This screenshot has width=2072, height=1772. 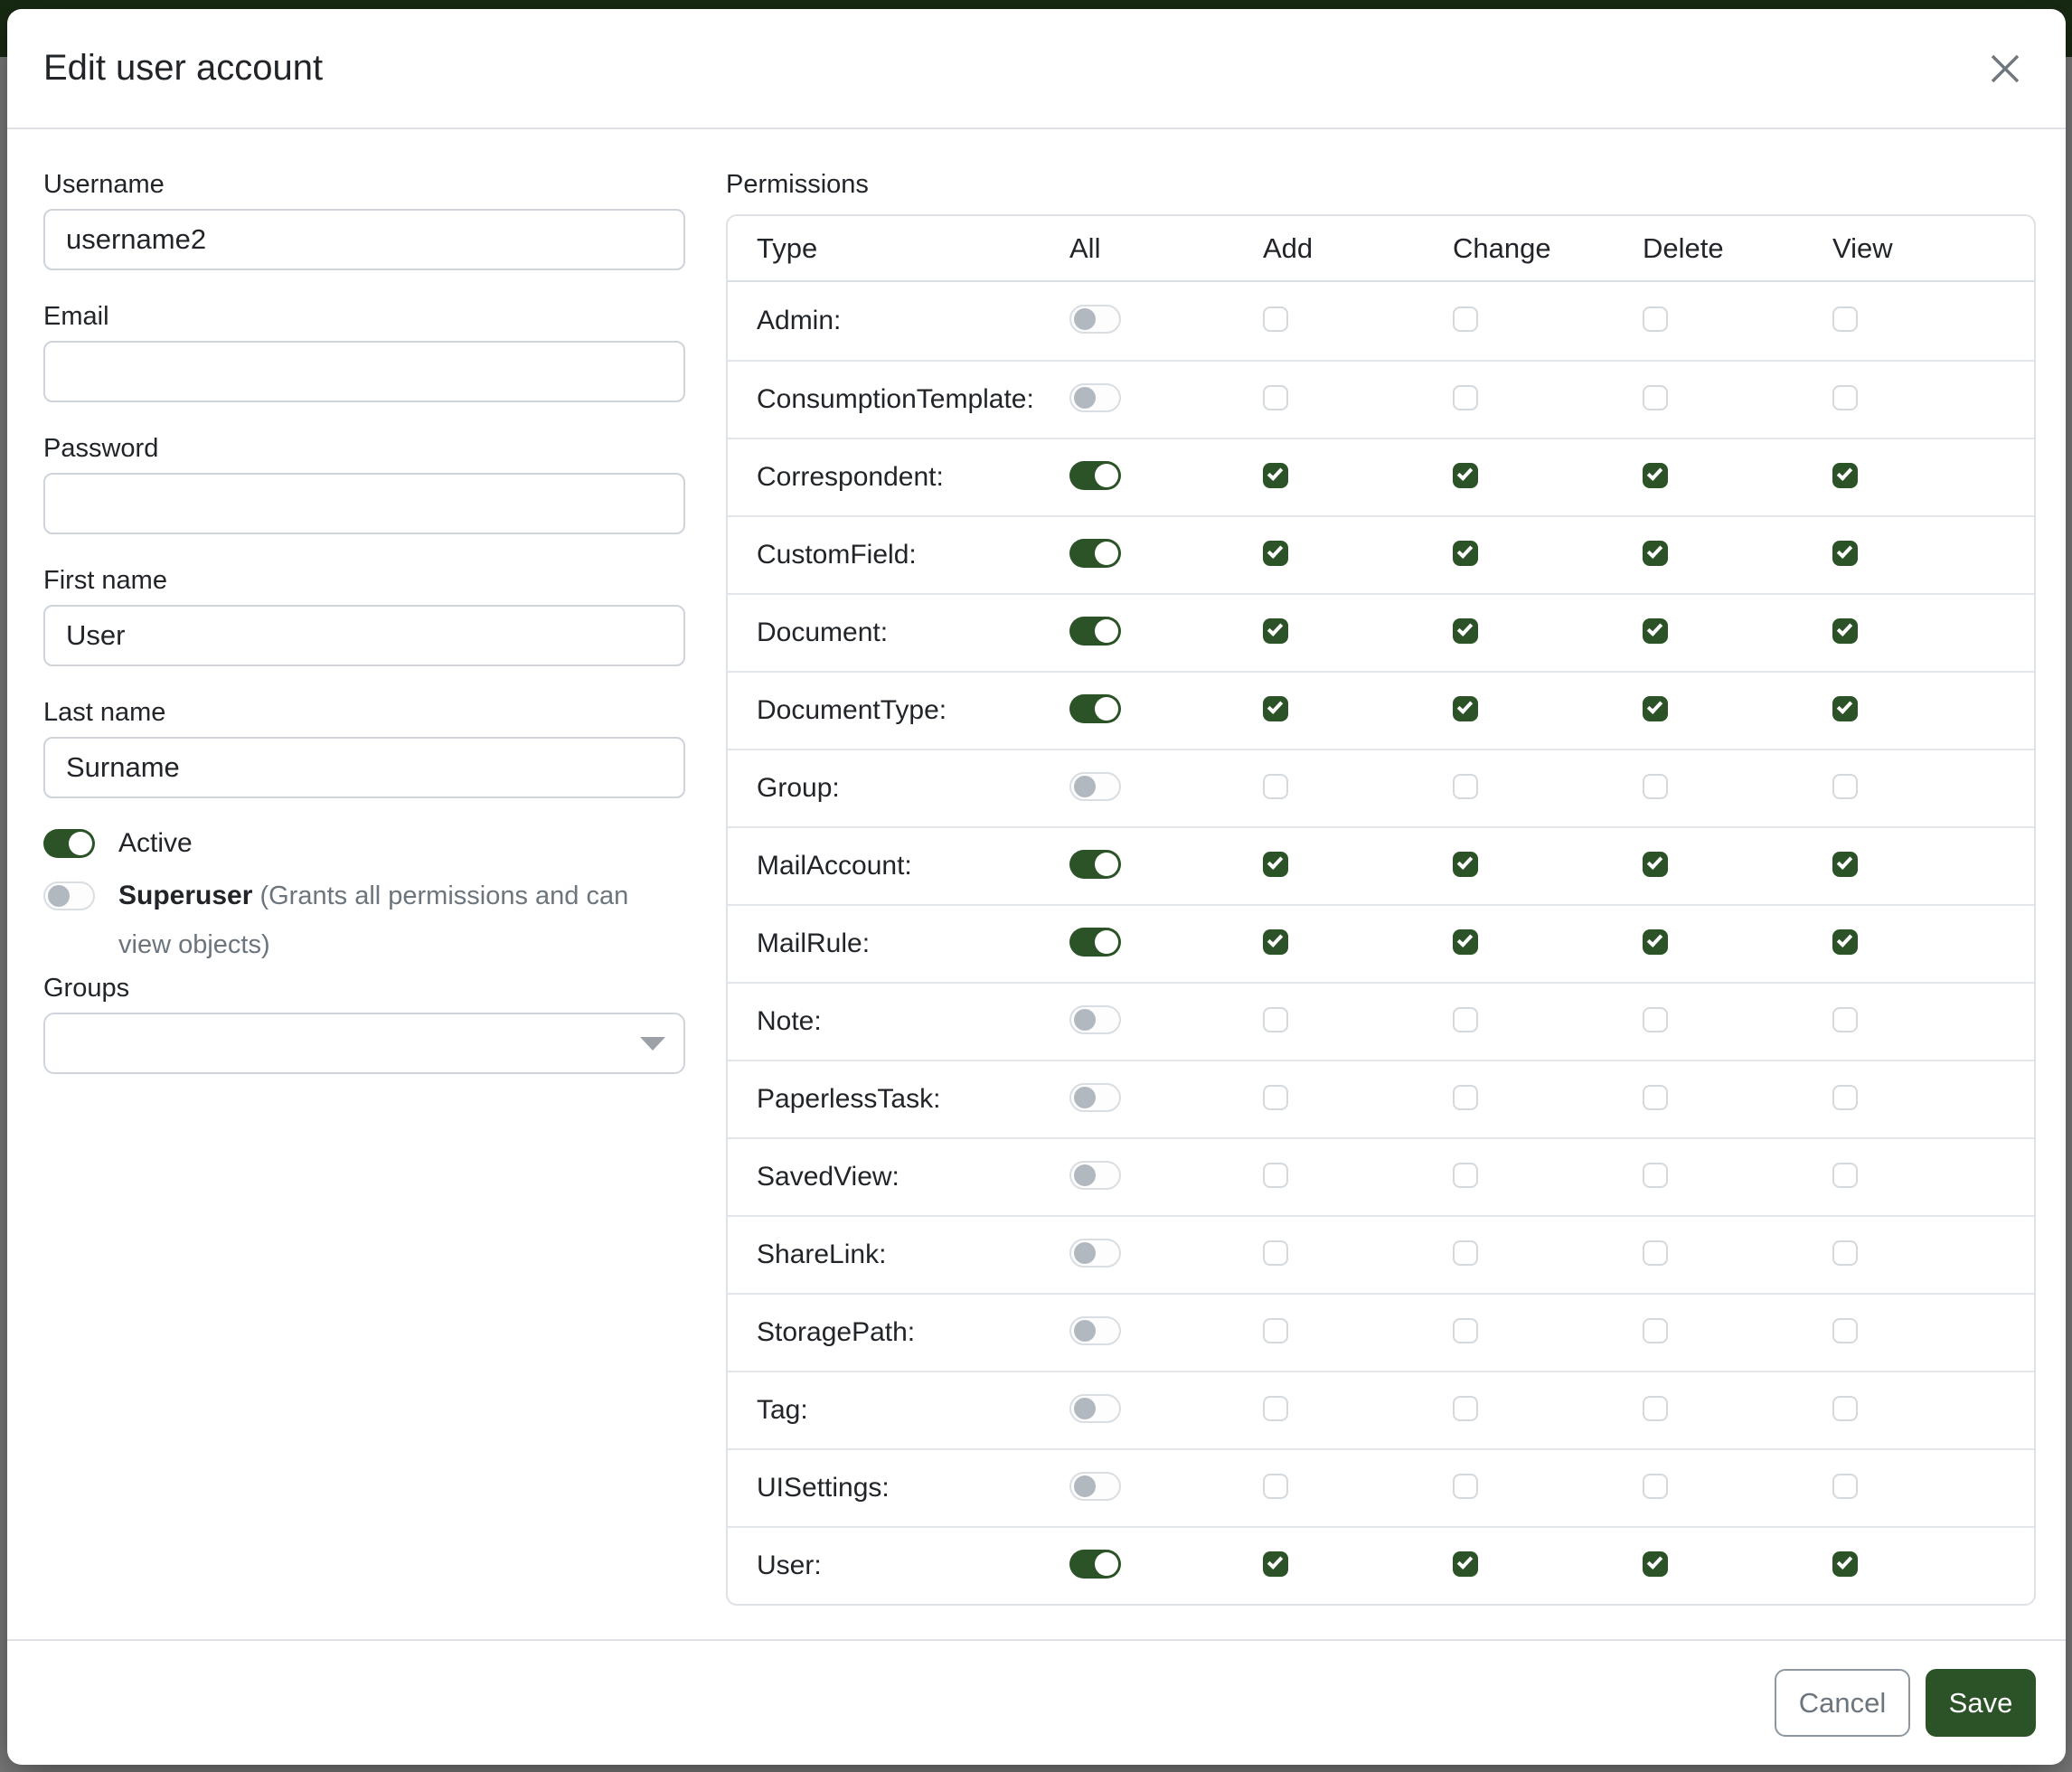 I want to click on password-input, so click(x=364, y=503).